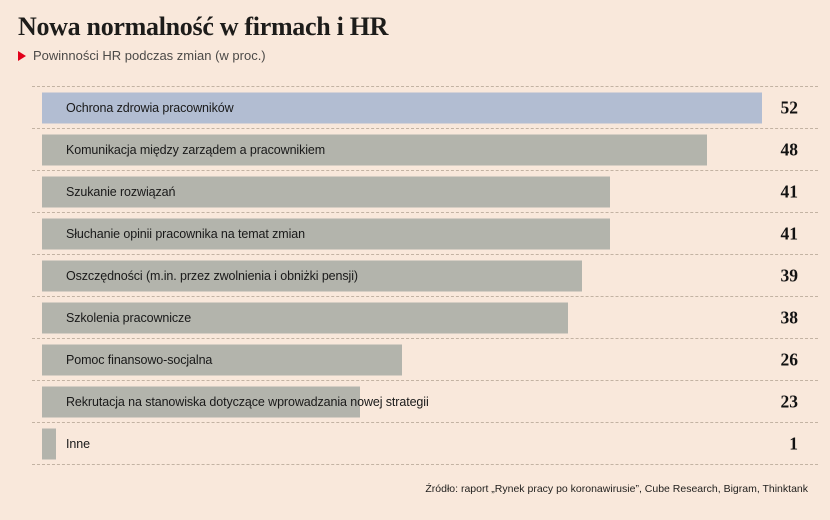  Describe the element at coordinates (78, 443) in the screenshot. I see `bar-label: Inne` at that location.